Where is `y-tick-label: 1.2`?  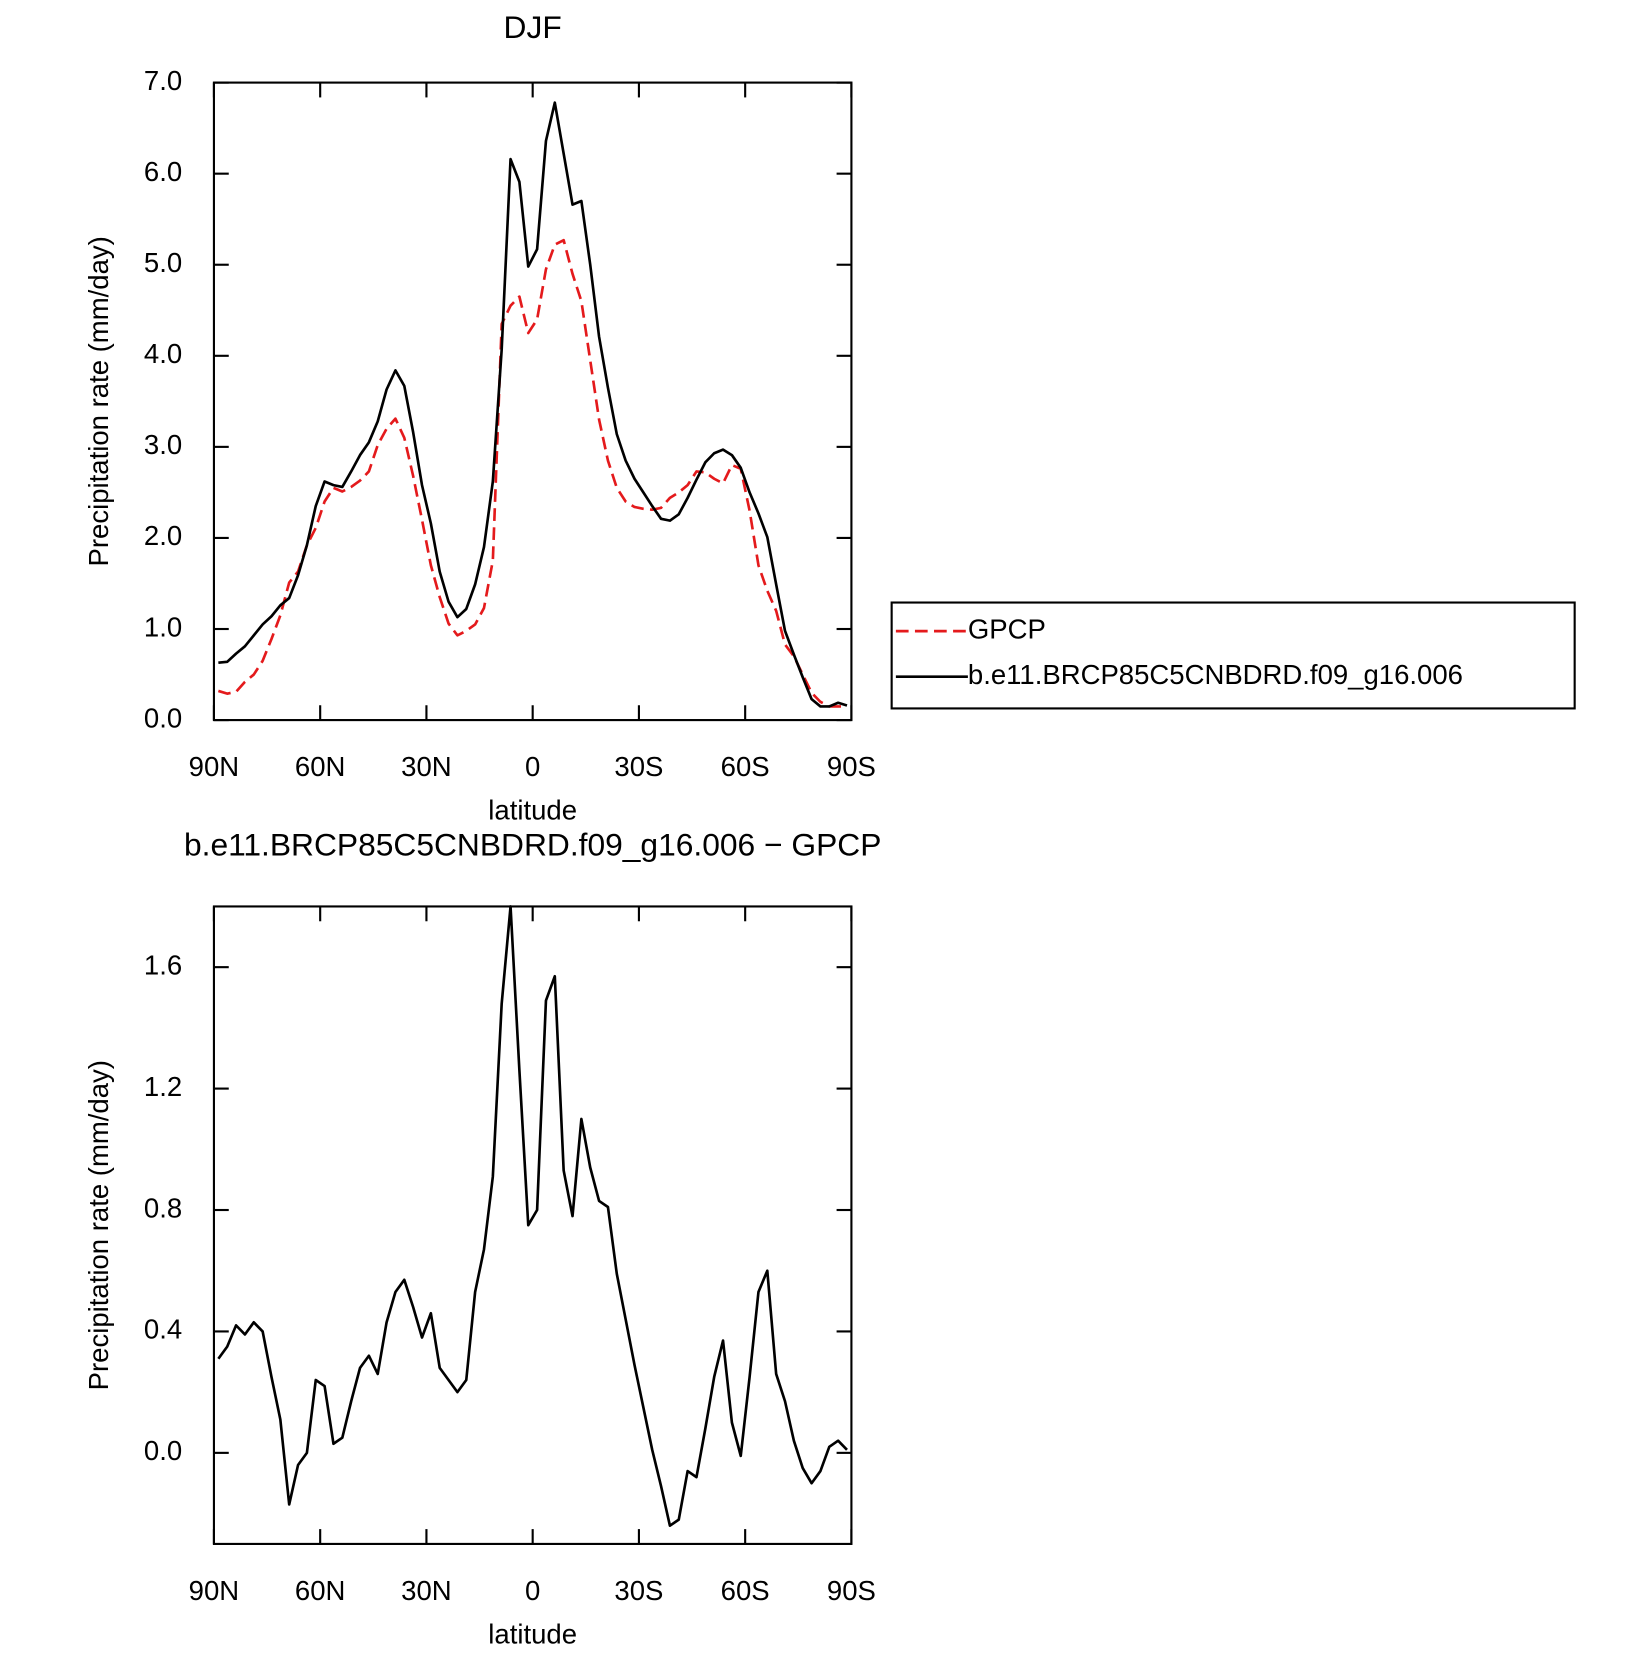 y-tick-label: 1.2 is located at coordinates (163, 1086).